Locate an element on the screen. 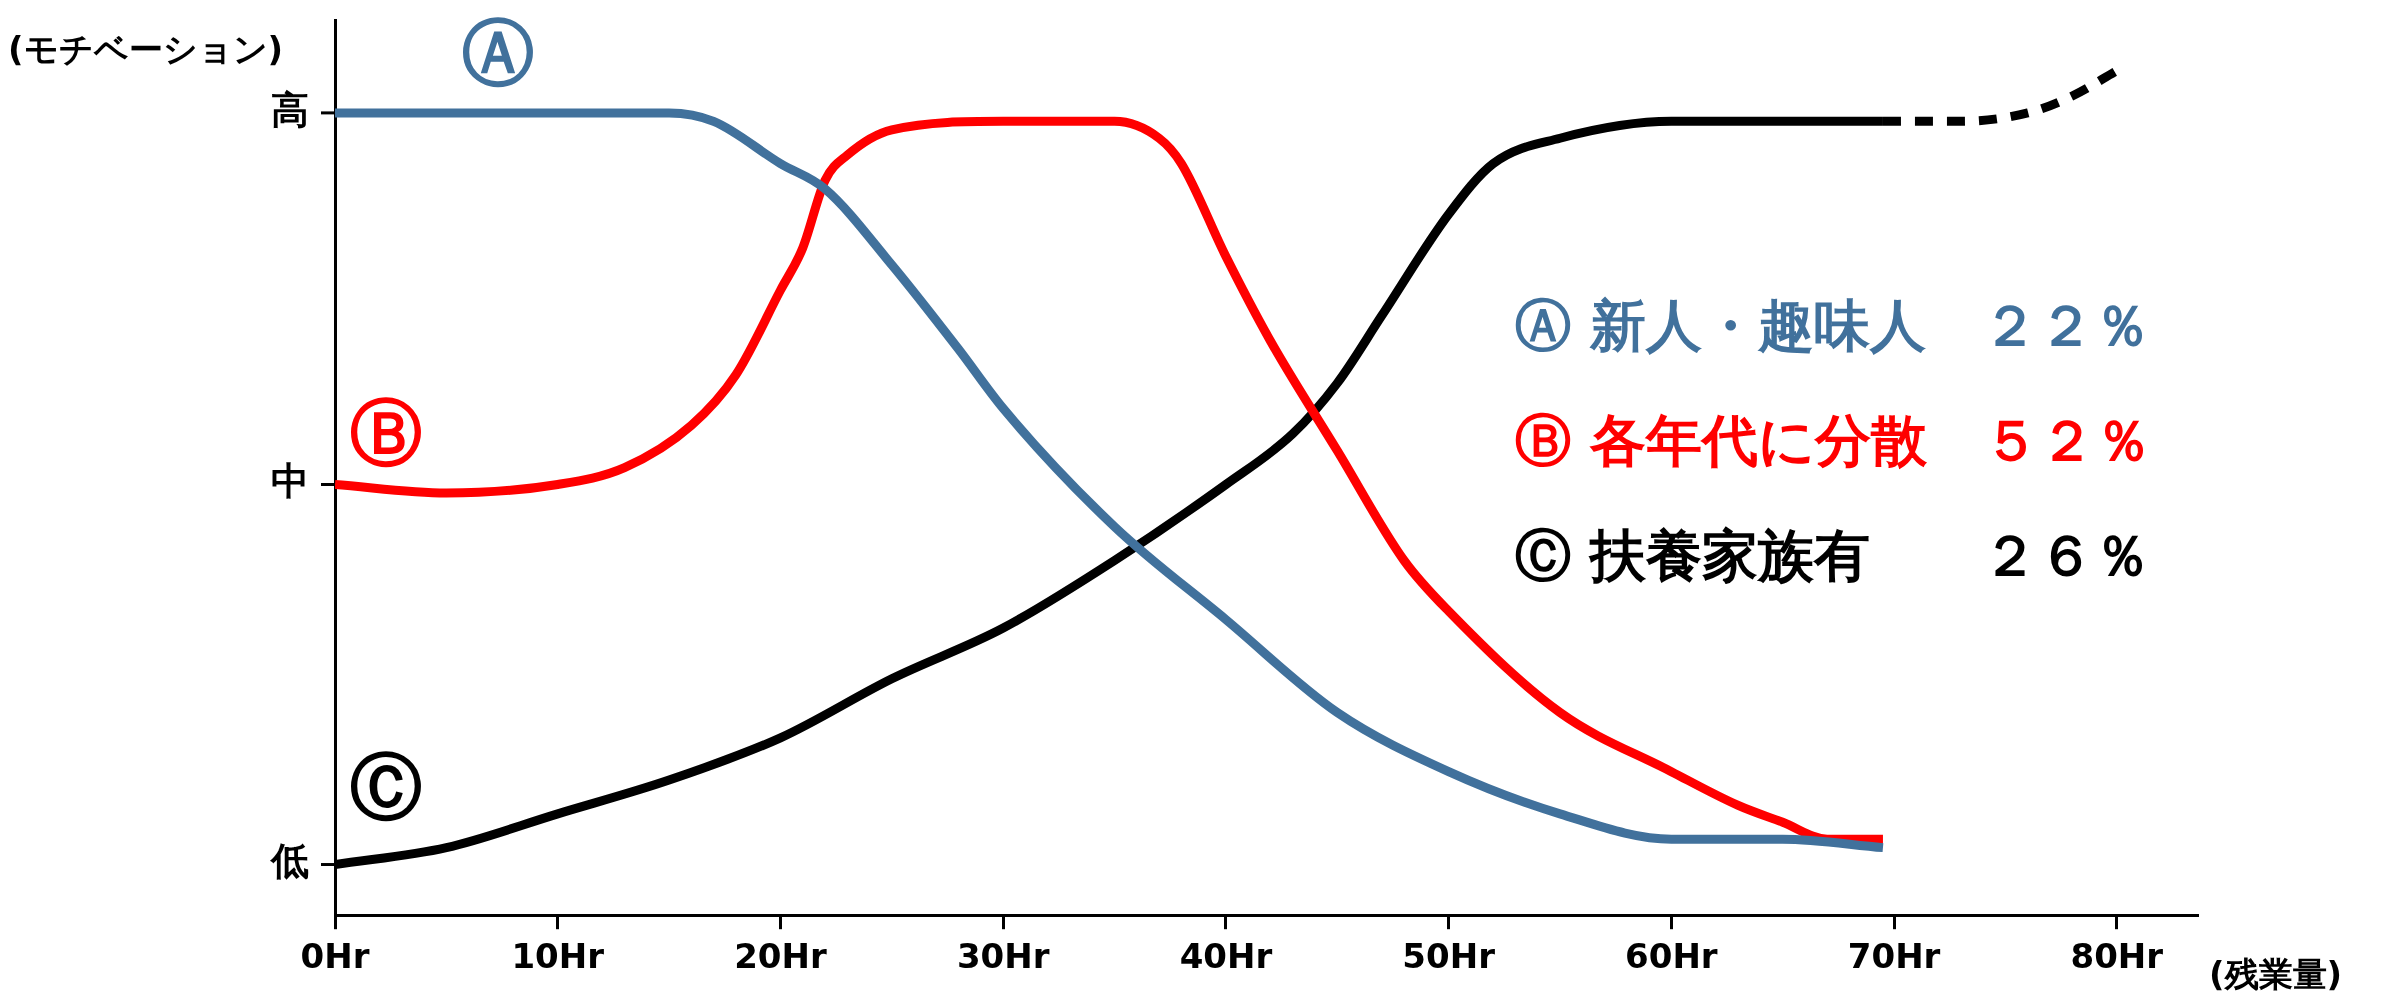 The width and height of the screenshot is (2397, 1000). series-label: Ⓒ is located at coordinates (386, 787).